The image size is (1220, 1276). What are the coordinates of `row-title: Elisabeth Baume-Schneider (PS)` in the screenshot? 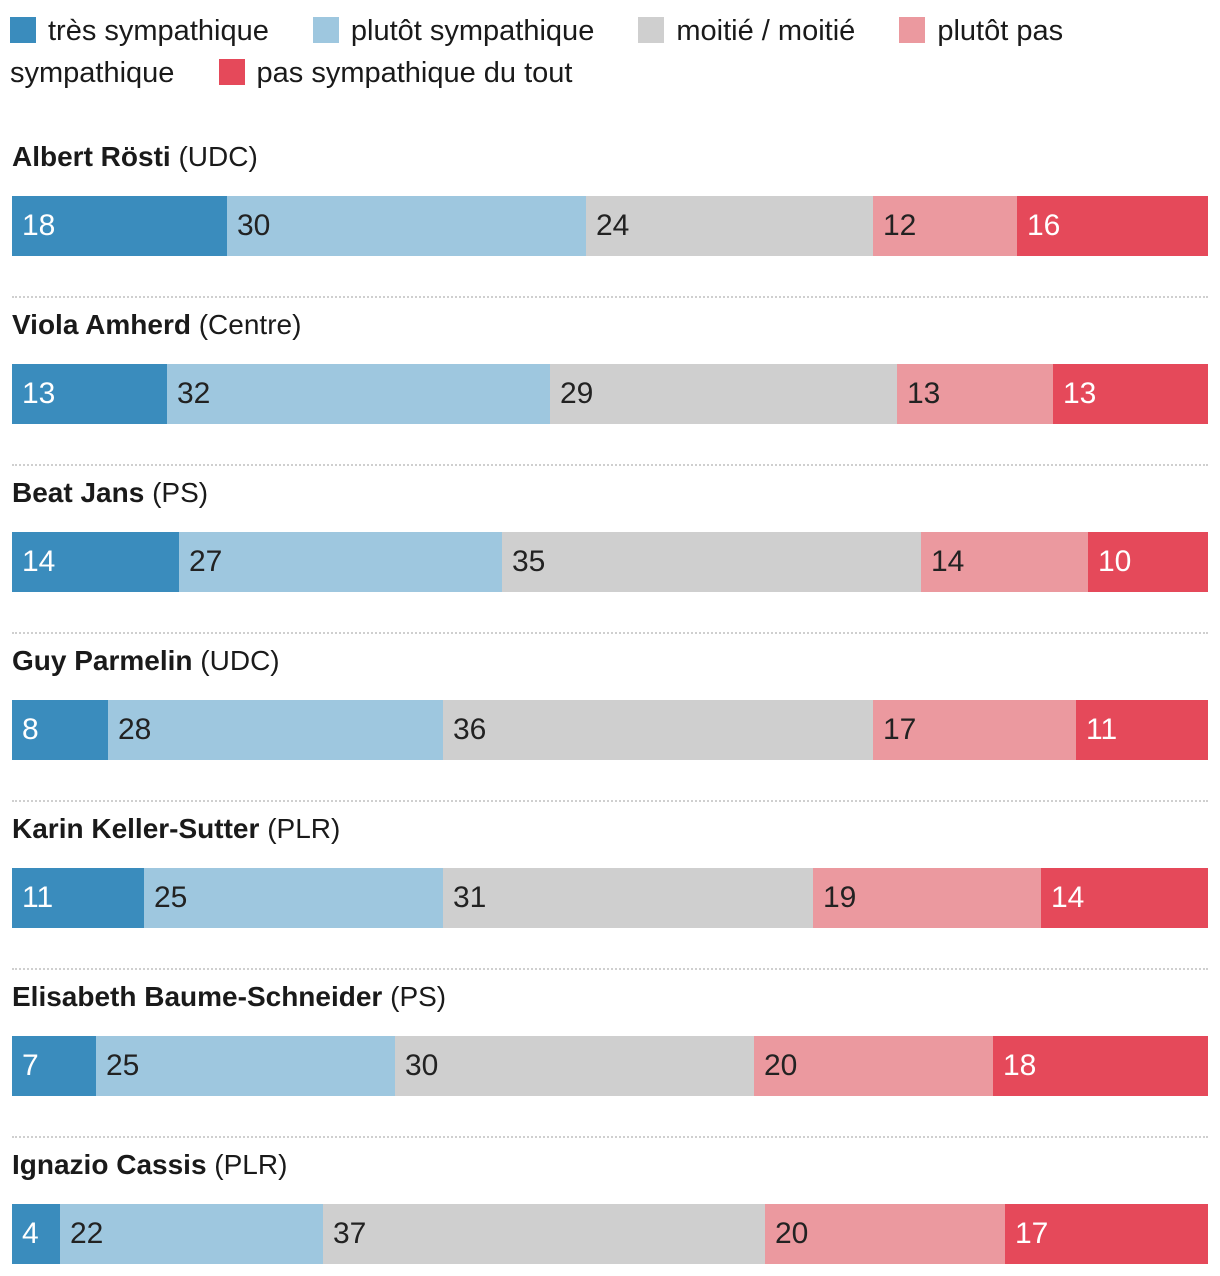 It's located at (229, 997).